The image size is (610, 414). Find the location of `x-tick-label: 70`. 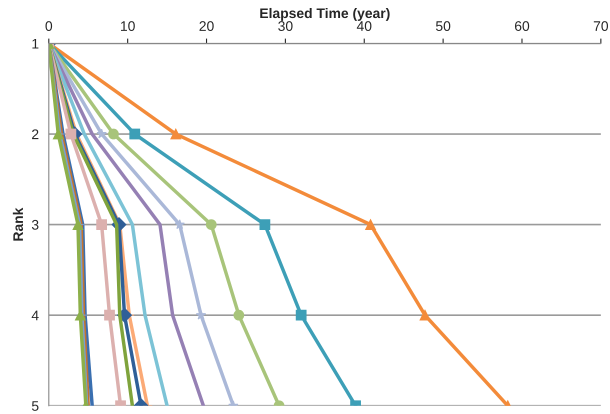

x-tick-label: 70 is located at coordinates (601, 26).